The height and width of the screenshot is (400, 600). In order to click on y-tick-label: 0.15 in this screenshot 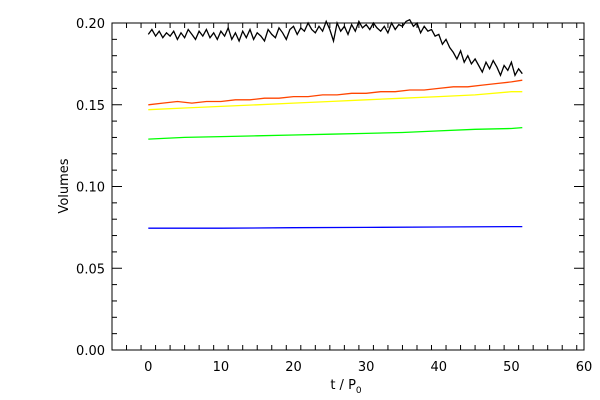, I will do `click(90, 106)`.